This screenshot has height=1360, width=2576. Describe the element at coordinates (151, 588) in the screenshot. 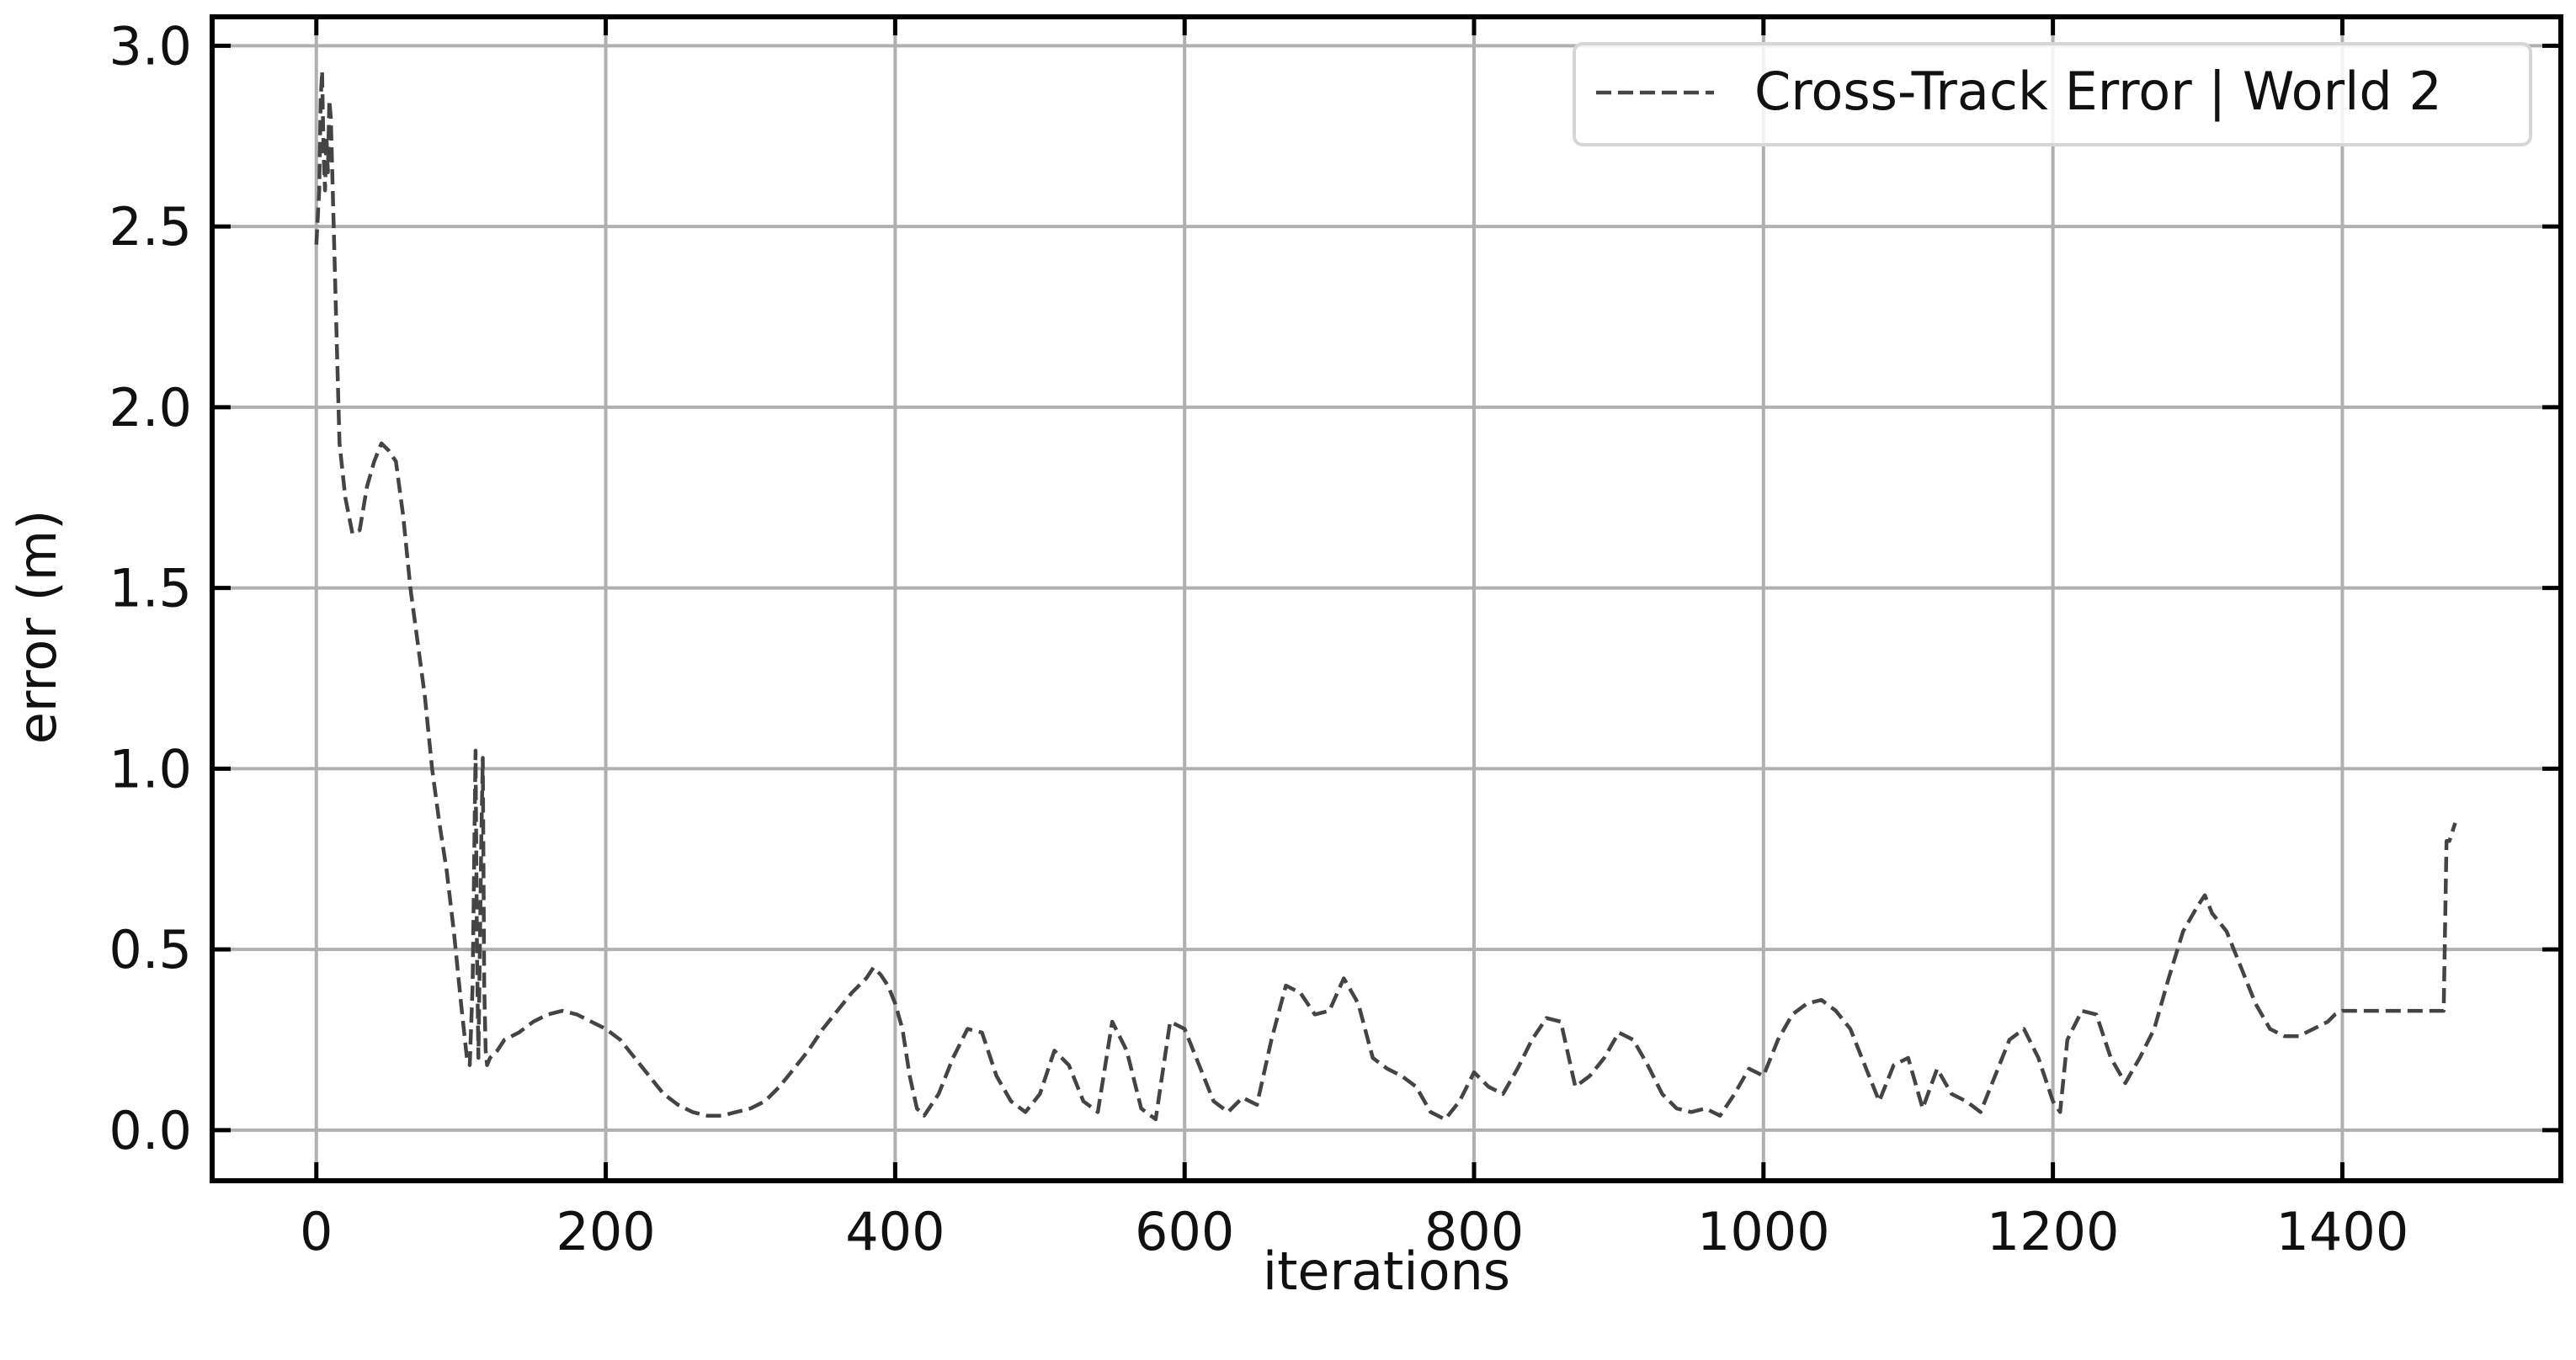

I see `y-tick-label: 1.5` at that location.